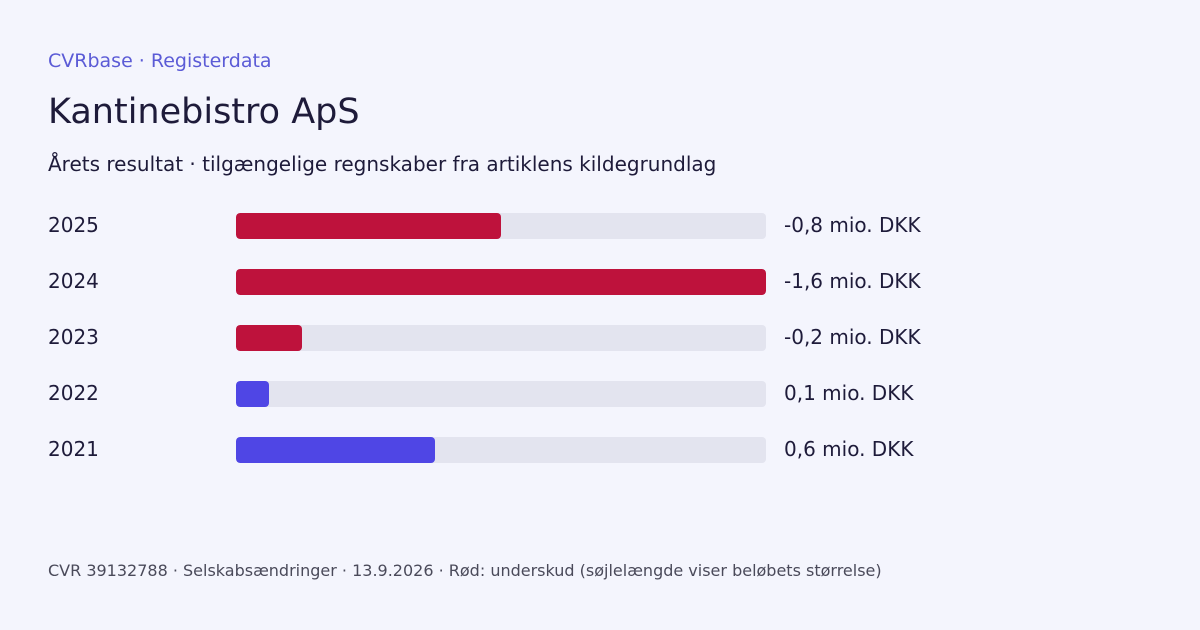 This screenshot has width=1200, height=630. I want to click on chart-row: 2022 0,1 mio. DKK, so click(548, 396).